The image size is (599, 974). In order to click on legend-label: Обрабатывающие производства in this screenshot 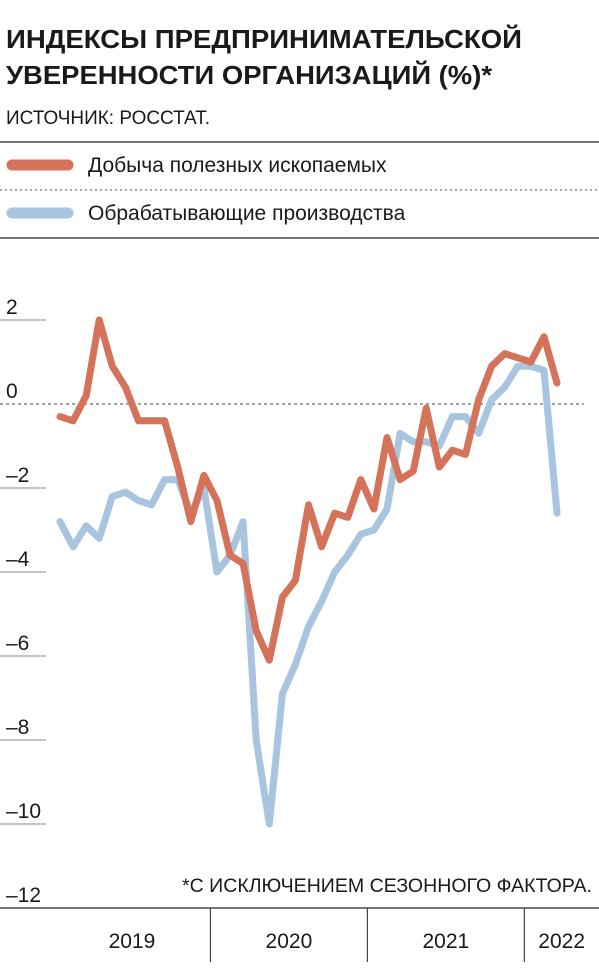, I will do `click(247, 213)`.